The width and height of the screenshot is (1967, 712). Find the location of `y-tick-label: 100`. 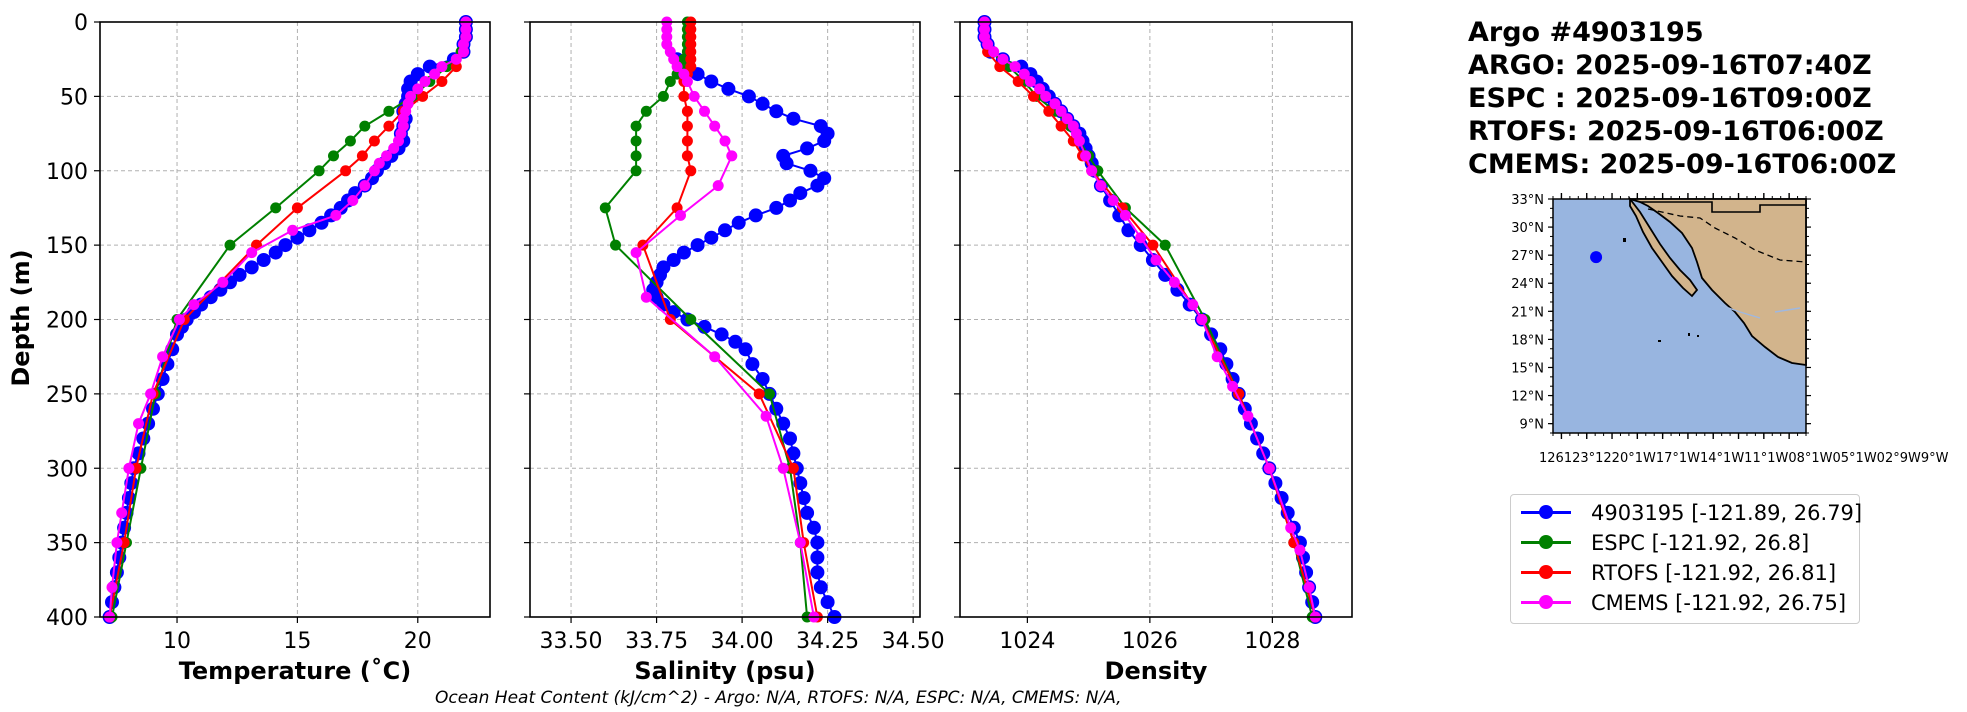

y-tick-label: 100 is located at coordinates (67, 172).